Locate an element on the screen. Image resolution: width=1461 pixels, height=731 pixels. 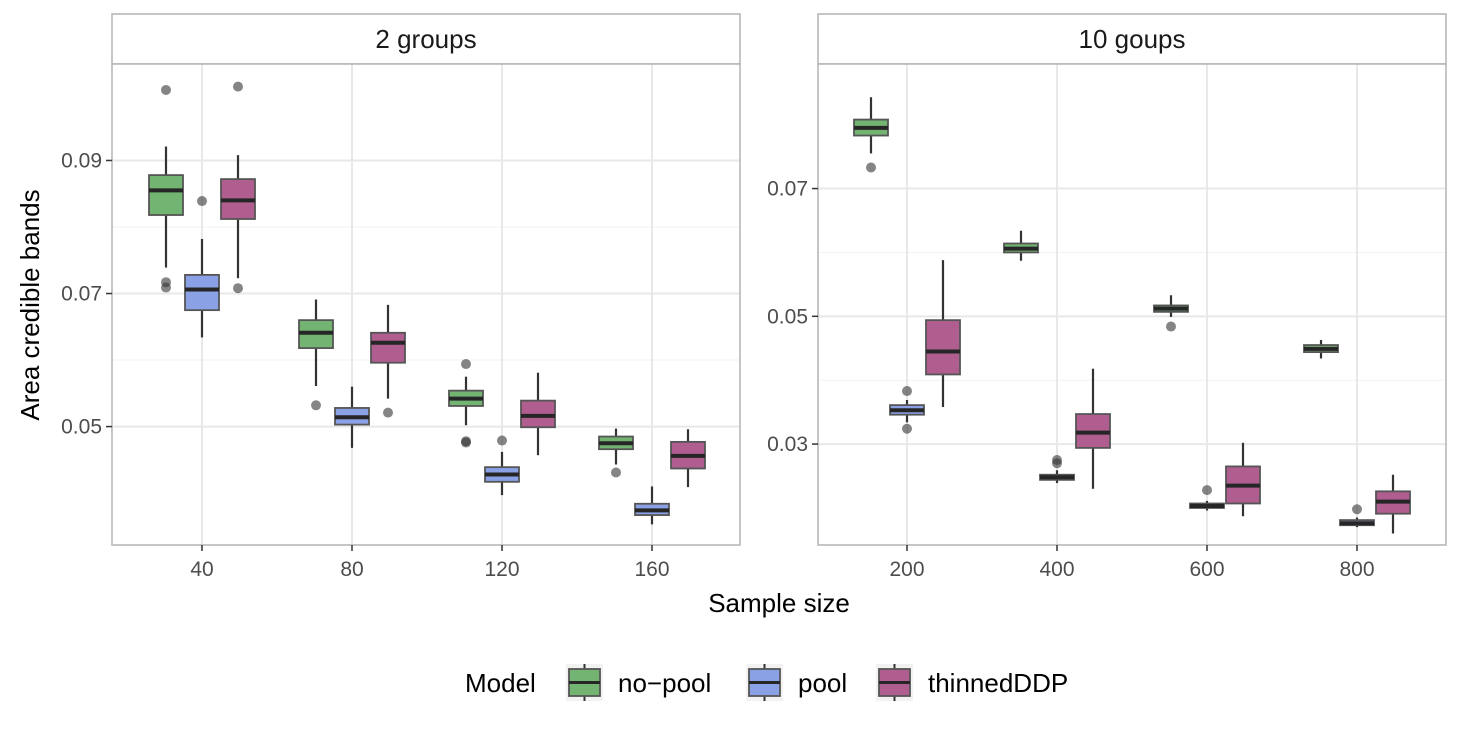
x-tick-label: 160 is located at coordinates (651, 569).